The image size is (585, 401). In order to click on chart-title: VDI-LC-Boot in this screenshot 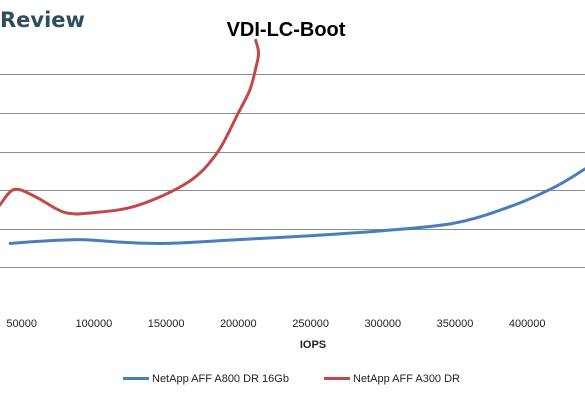, I will do `click(286, 30)`.